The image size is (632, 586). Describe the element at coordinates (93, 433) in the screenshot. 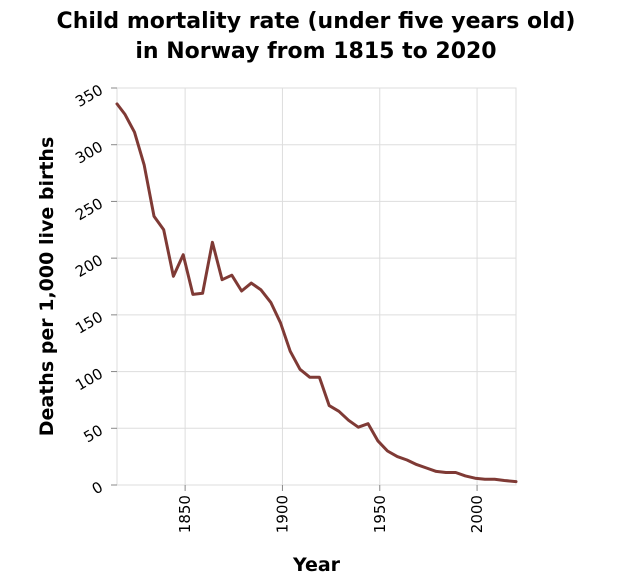

I see `y-tick-label: 50` at that location.